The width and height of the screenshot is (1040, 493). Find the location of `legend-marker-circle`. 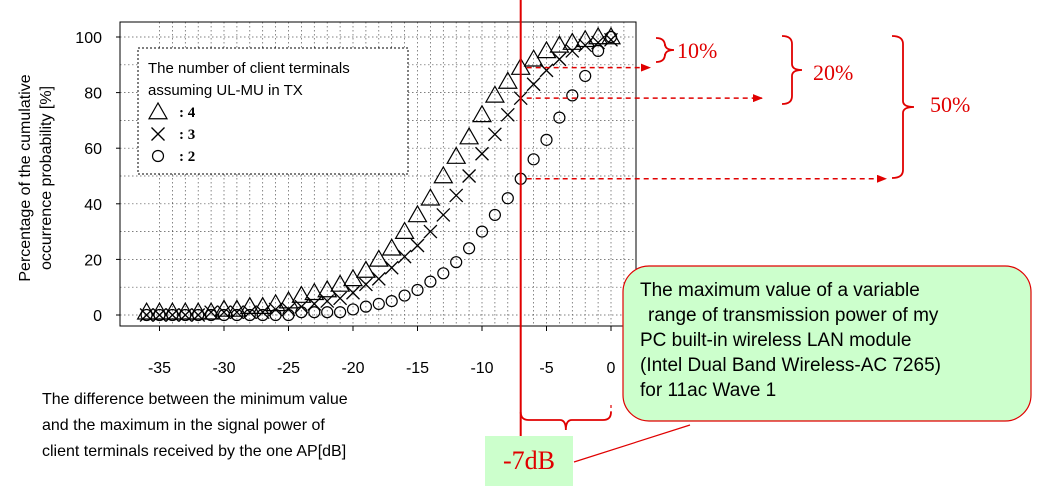

legend-marker-circle is located at coordinates (158, 156).